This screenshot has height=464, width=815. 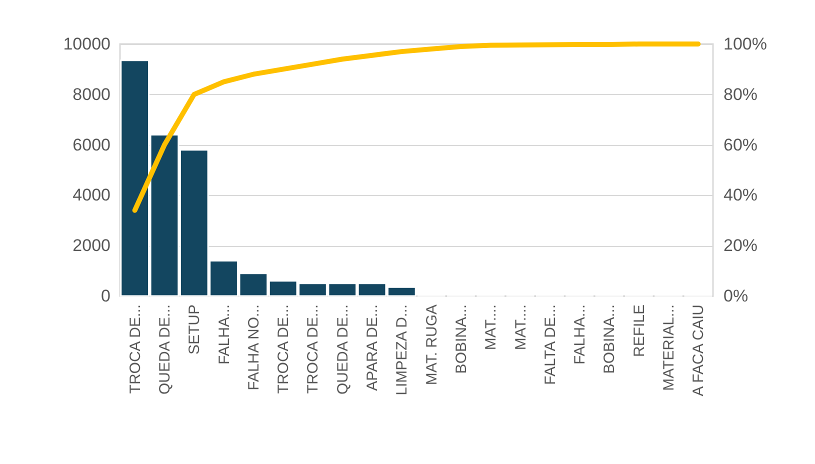 I want to click on x-tick-label: REFILE, so click(x=639, y=331).